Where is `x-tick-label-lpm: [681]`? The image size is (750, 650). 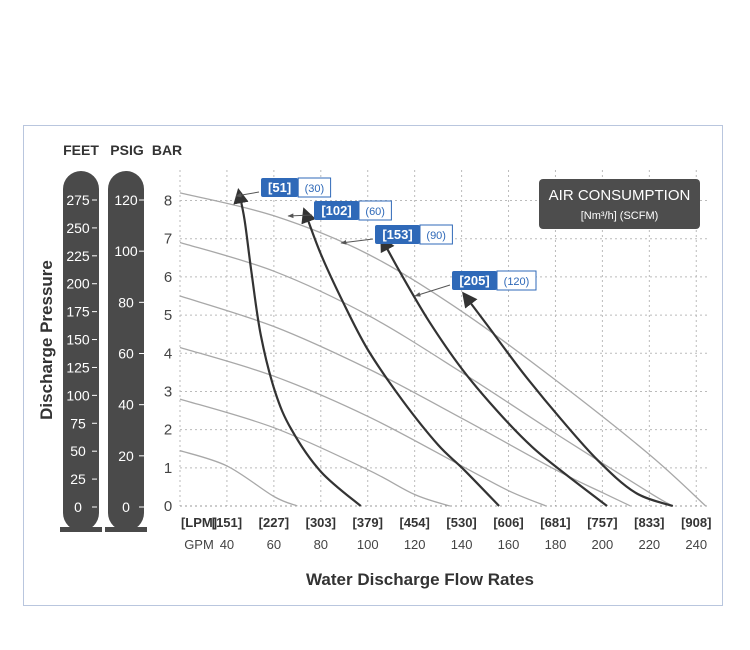
x-tick-label-lpm: [681] is located at coordinates (555, 522).